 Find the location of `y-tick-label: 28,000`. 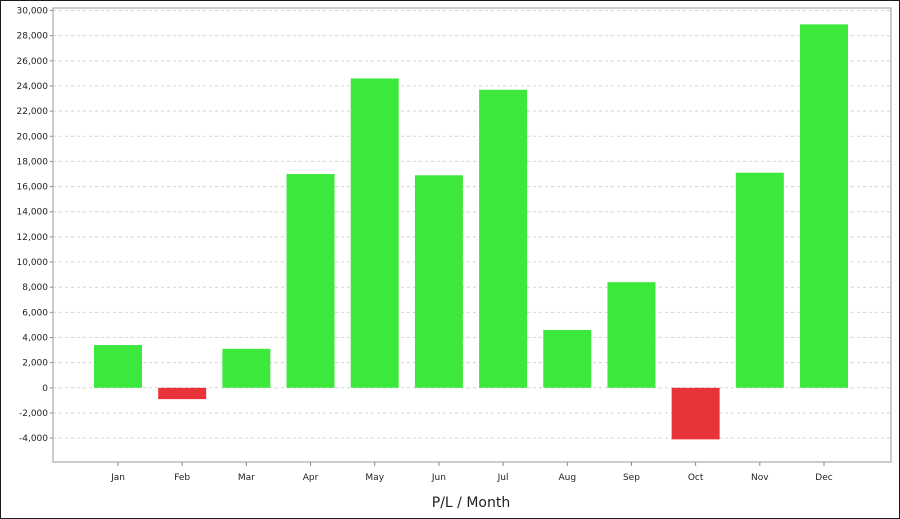

y-tick-label: 28,000 is located at coordinates (33, 37).